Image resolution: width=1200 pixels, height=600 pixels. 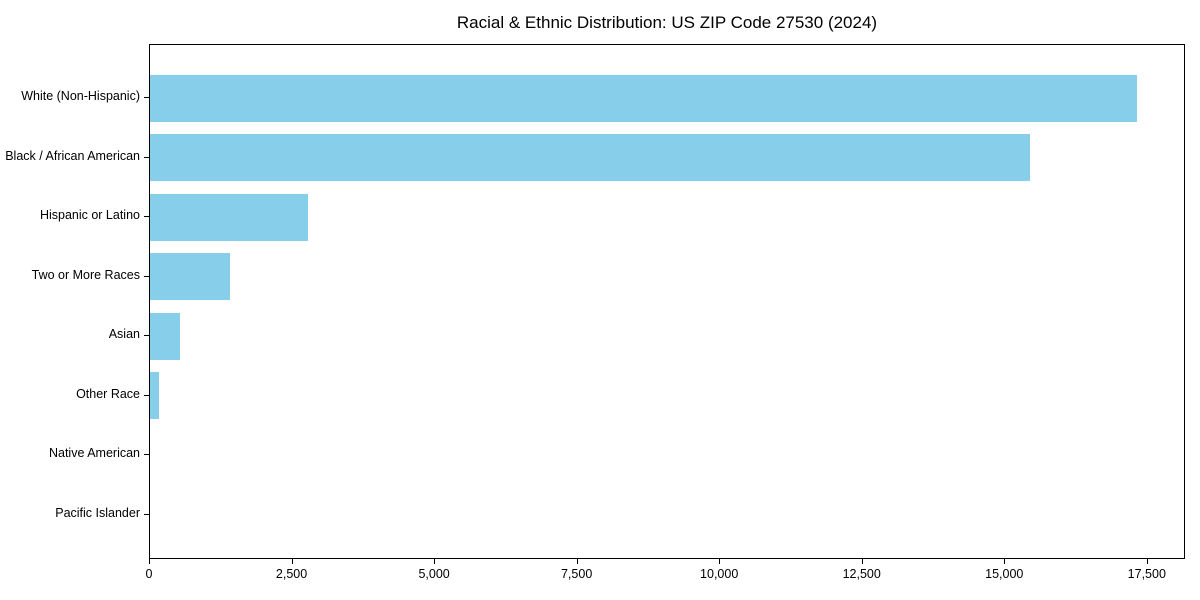 What do you see at coordinates (146, 514) in the screenshot?
I see `y-tick-mark-pacific-islander` at bounding box center [146, 514].